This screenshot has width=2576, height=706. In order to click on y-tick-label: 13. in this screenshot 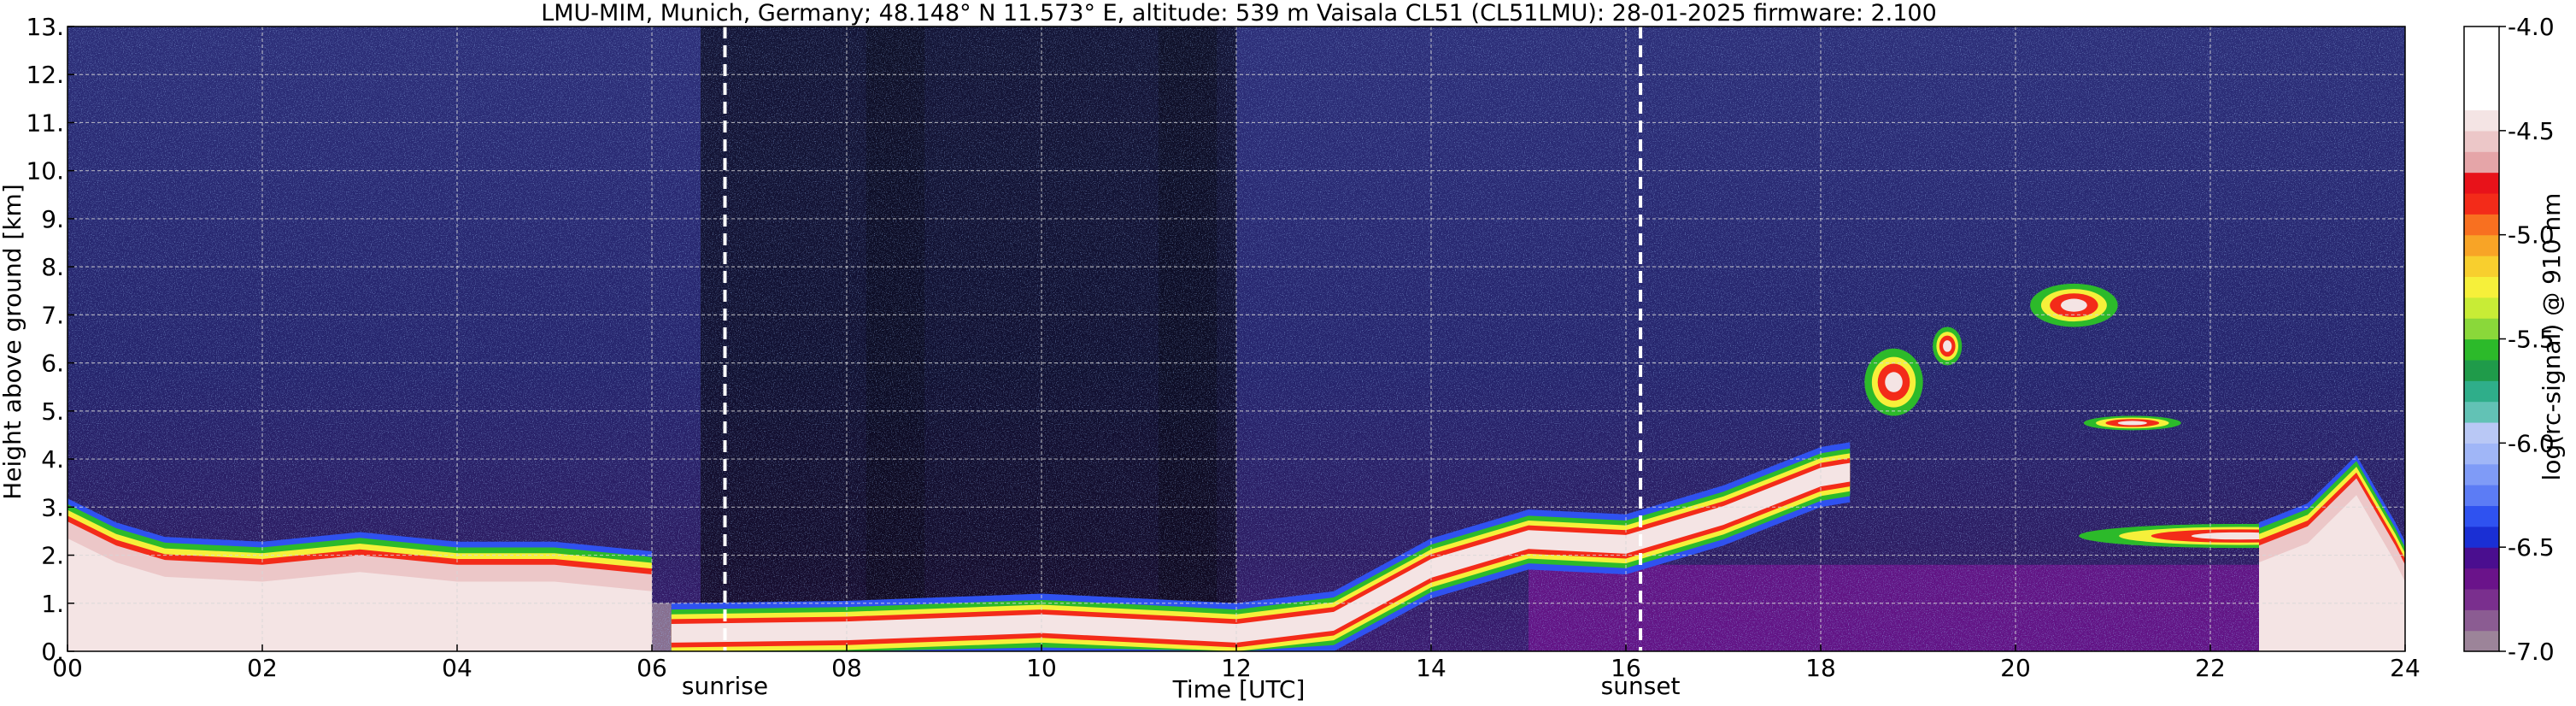, I will do `click(45, 27)`.